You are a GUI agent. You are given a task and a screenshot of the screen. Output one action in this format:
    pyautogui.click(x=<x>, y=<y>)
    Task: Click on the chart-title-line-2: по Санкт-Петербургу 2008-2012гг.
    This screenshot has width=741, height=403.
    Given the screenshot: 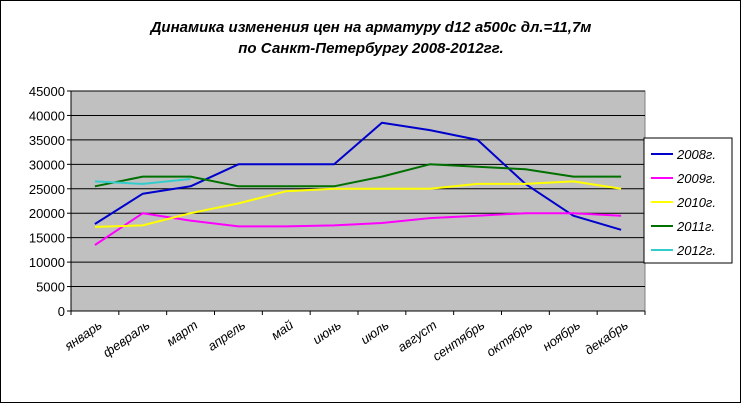 What is the action you would take?
    pyautogui.click(x=371, y=48)
    